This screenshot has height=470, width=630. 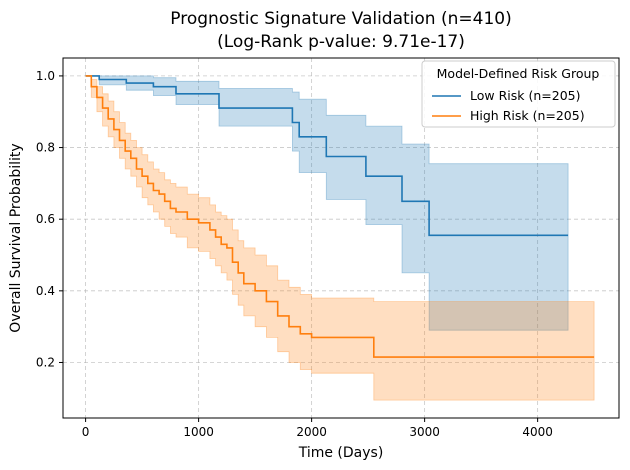 I want to click on y-tick-label: 0.8, so click(x=45, y=148).